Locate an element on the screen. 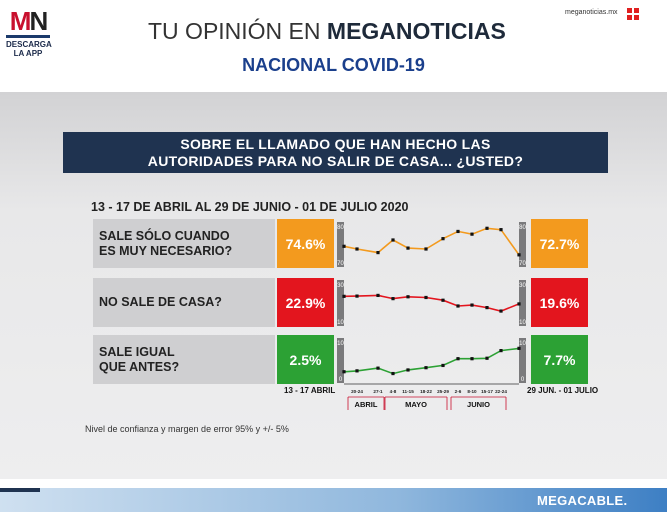  download-app-line1: DESCARGA is located at coordinates (29, 44).